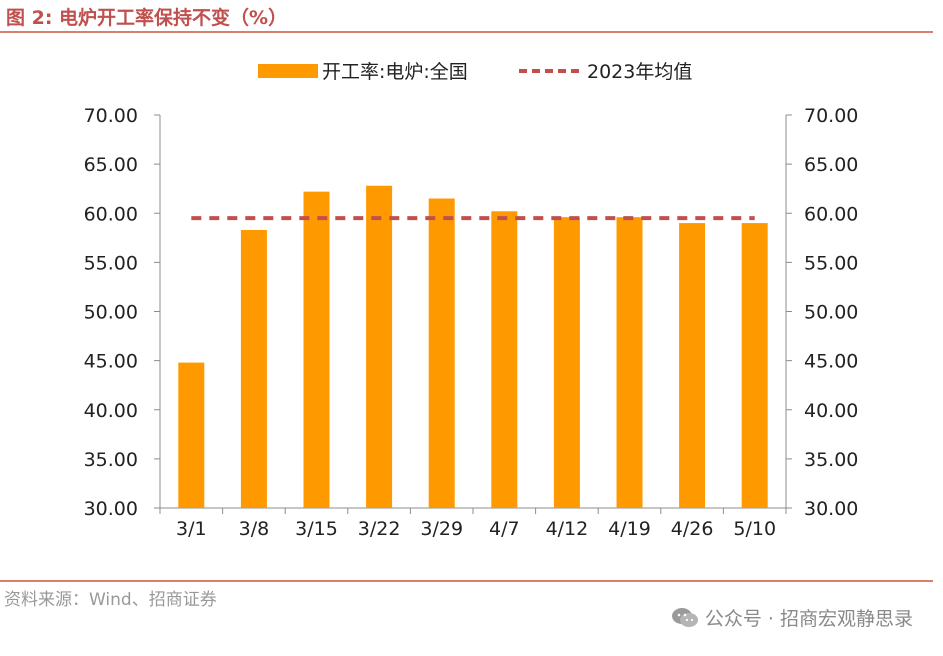 Image resolution: width=943 pixels, height=656 pixels. What do you see at coordinates (466, 581) in the screenshot?
I see `source-rule` at bounding box center [466, 581].